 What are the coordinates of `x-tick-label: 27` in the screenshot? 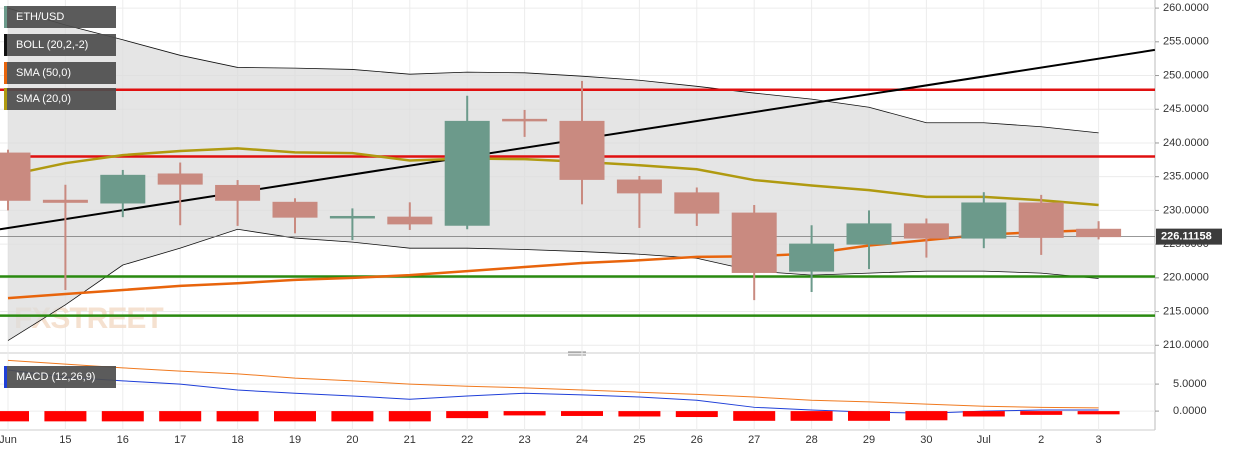 It's located at (754, 440).